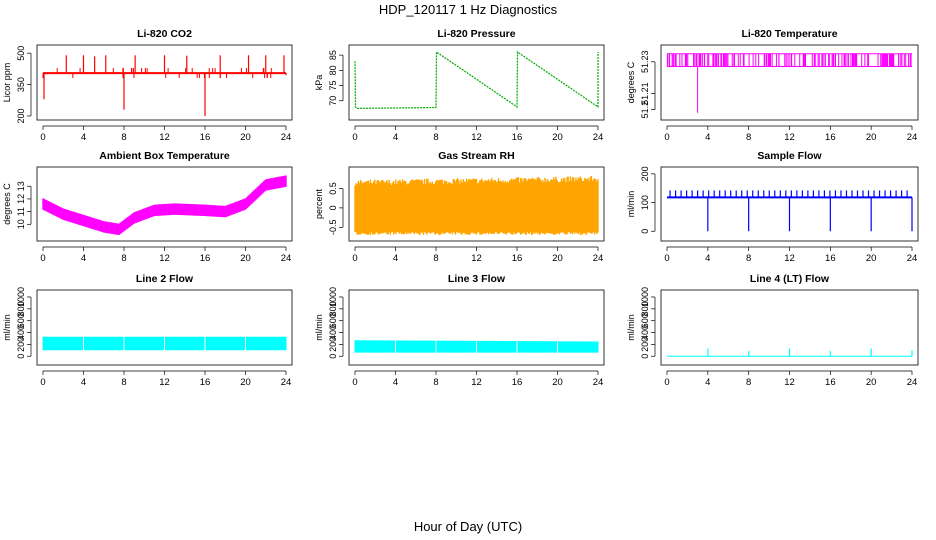 Image resolution: width=936 pixels, height=540 pixels. Describe the element at coordinates (789, 34) in the screenshot. I see `panel-title: Li-820 Temperature` at that location.